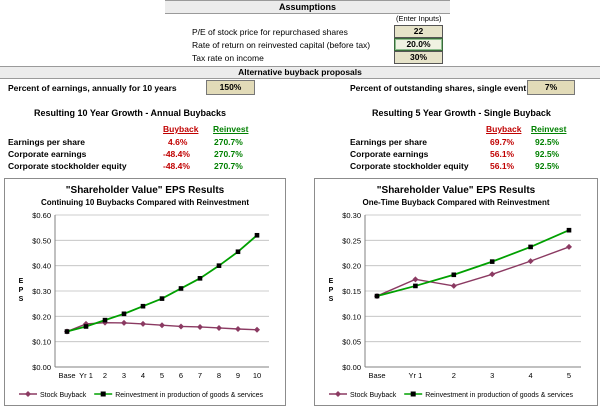  I want to click on rate-of-return-input: 20.0%, so click(418, 44).